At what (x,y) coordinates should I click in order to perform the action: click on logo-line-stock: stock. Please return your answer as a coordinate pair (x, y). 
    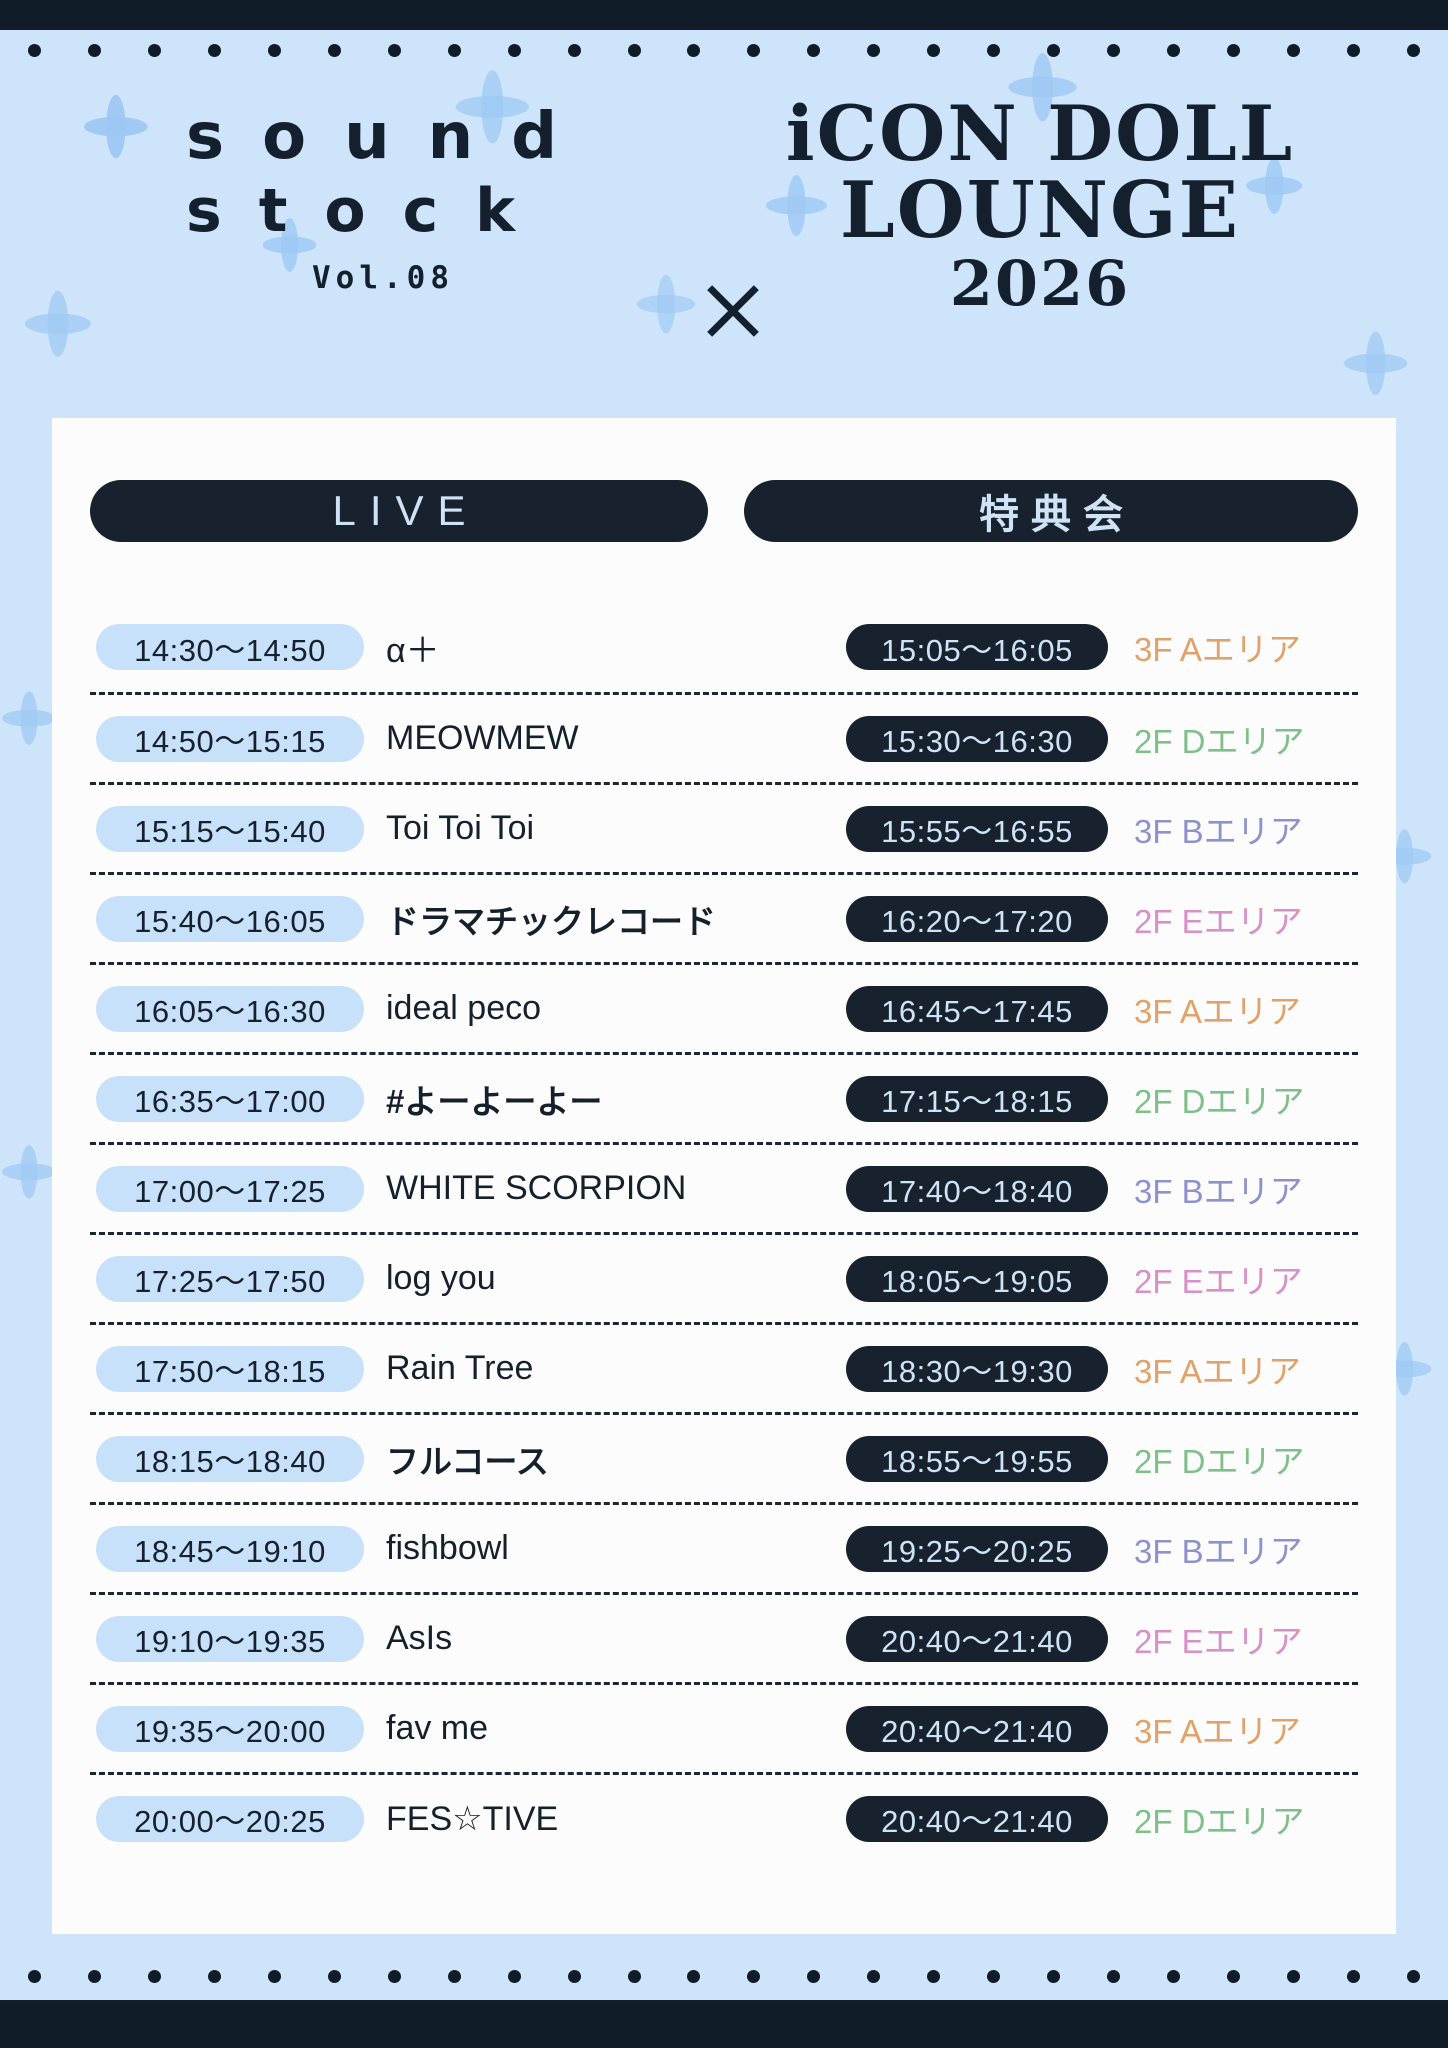
    Looking at the image, I should click on (369, 210).